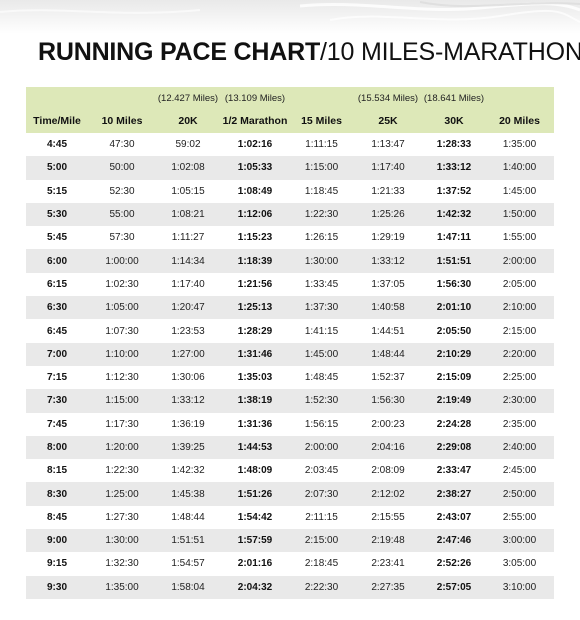 This screenshot has width=580, height=620. What do you see at coordinates (454, 401) in the screenshot?
I see `time-cell: 2:19:49` at bounding box center [454, 401].